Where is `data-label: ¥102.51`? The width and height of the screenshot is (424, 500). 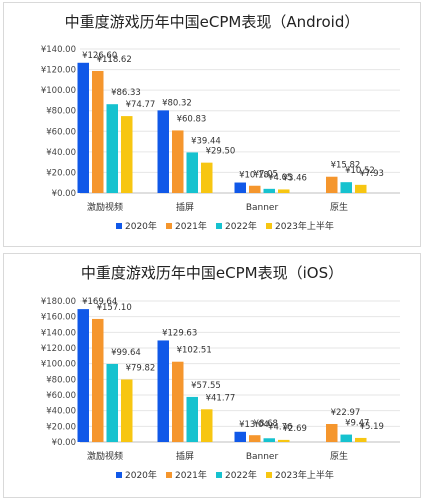
data-label: ¥102.51 is located at coordinates (194, 351).